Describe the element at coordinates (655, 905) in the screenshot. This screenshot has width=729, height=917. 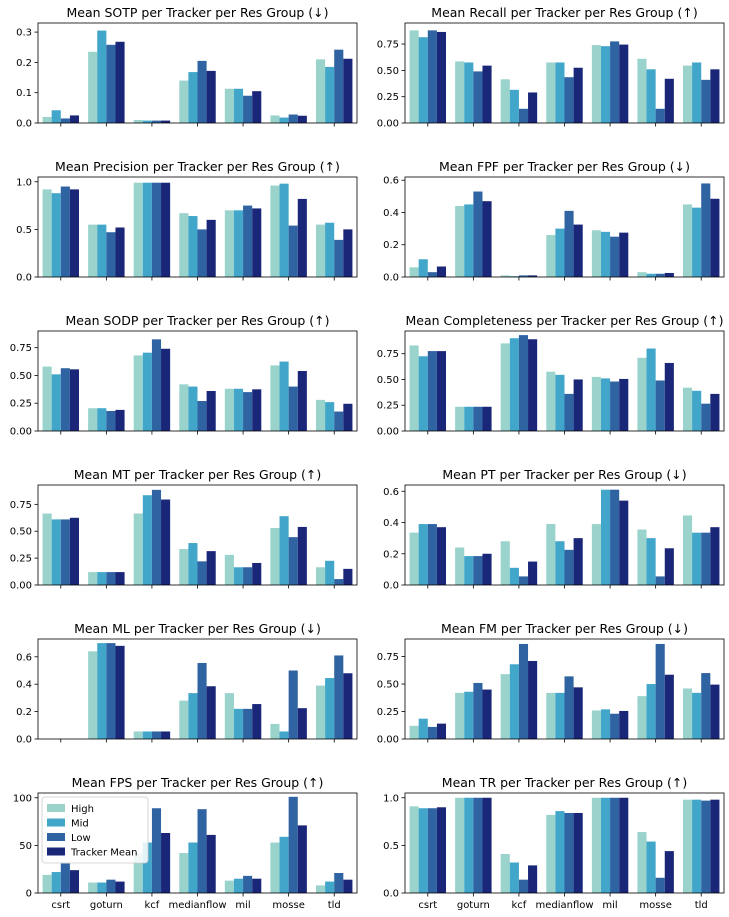
I see `x-tick-label: mosse` at that location.